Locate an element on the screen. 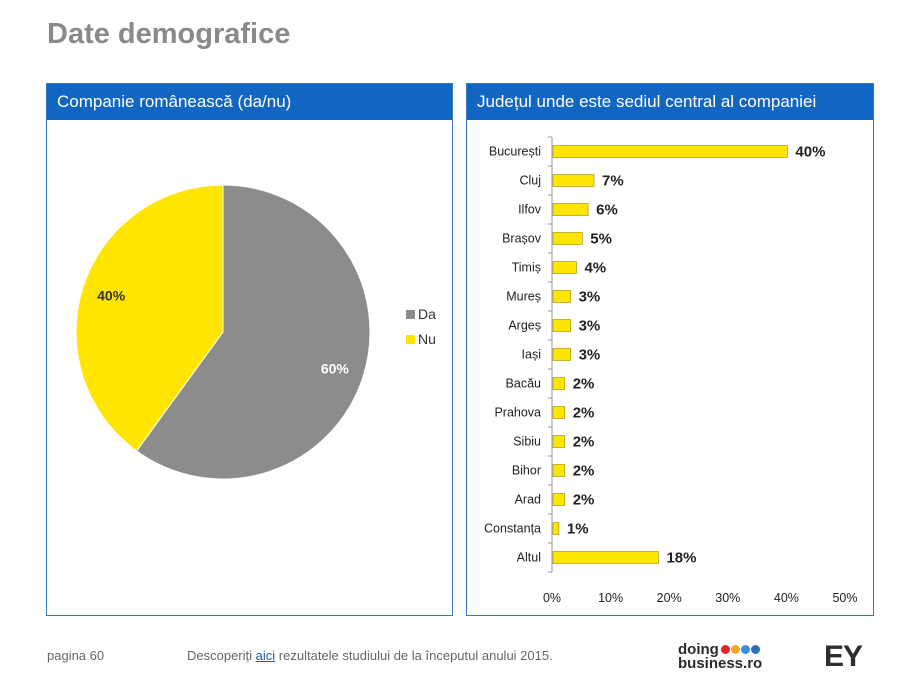  x-tick-label: 40% is located at coordinates (786, 598).